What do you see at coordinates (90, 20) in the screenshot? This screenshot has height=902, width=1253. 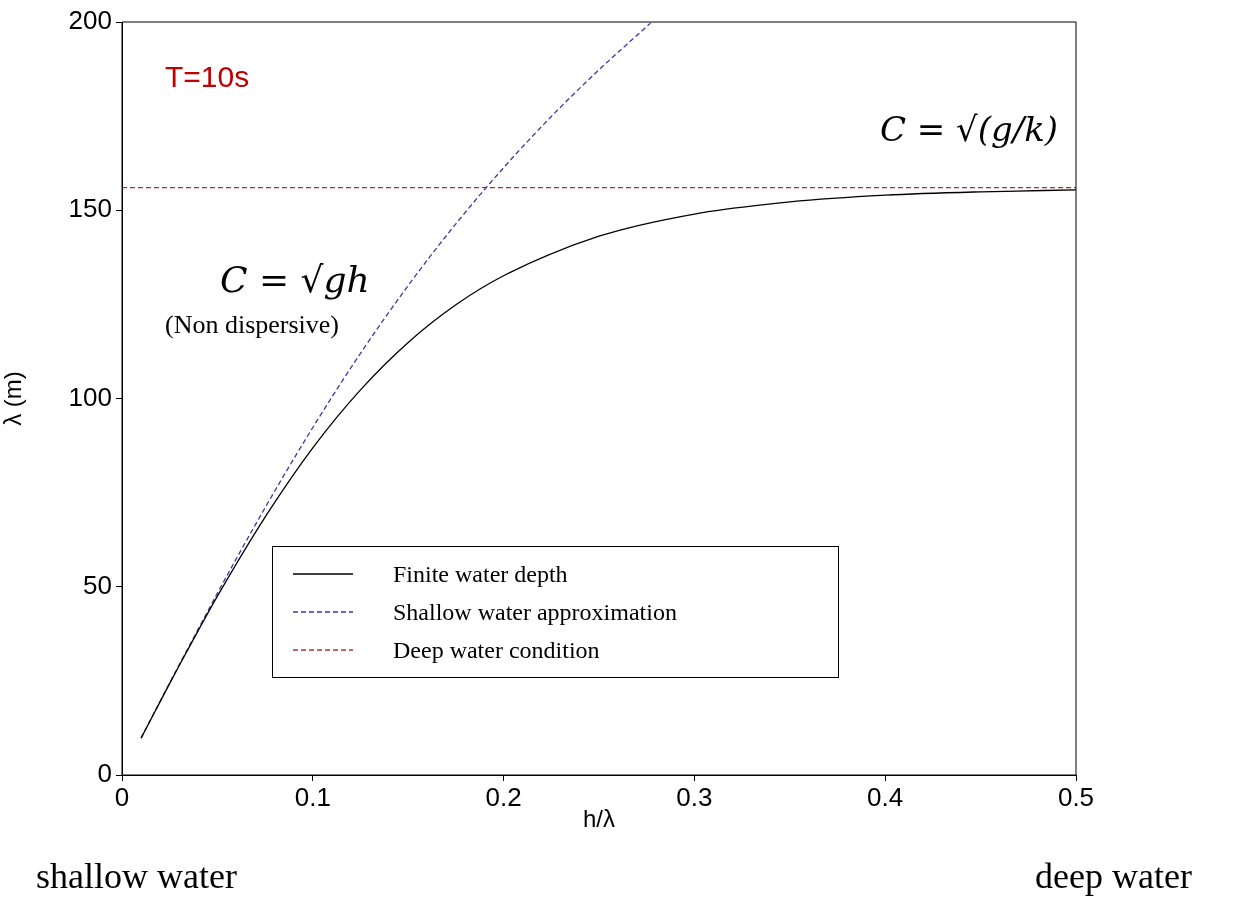 I see `y-tick-label: 200` at bounding box center [90, 20].